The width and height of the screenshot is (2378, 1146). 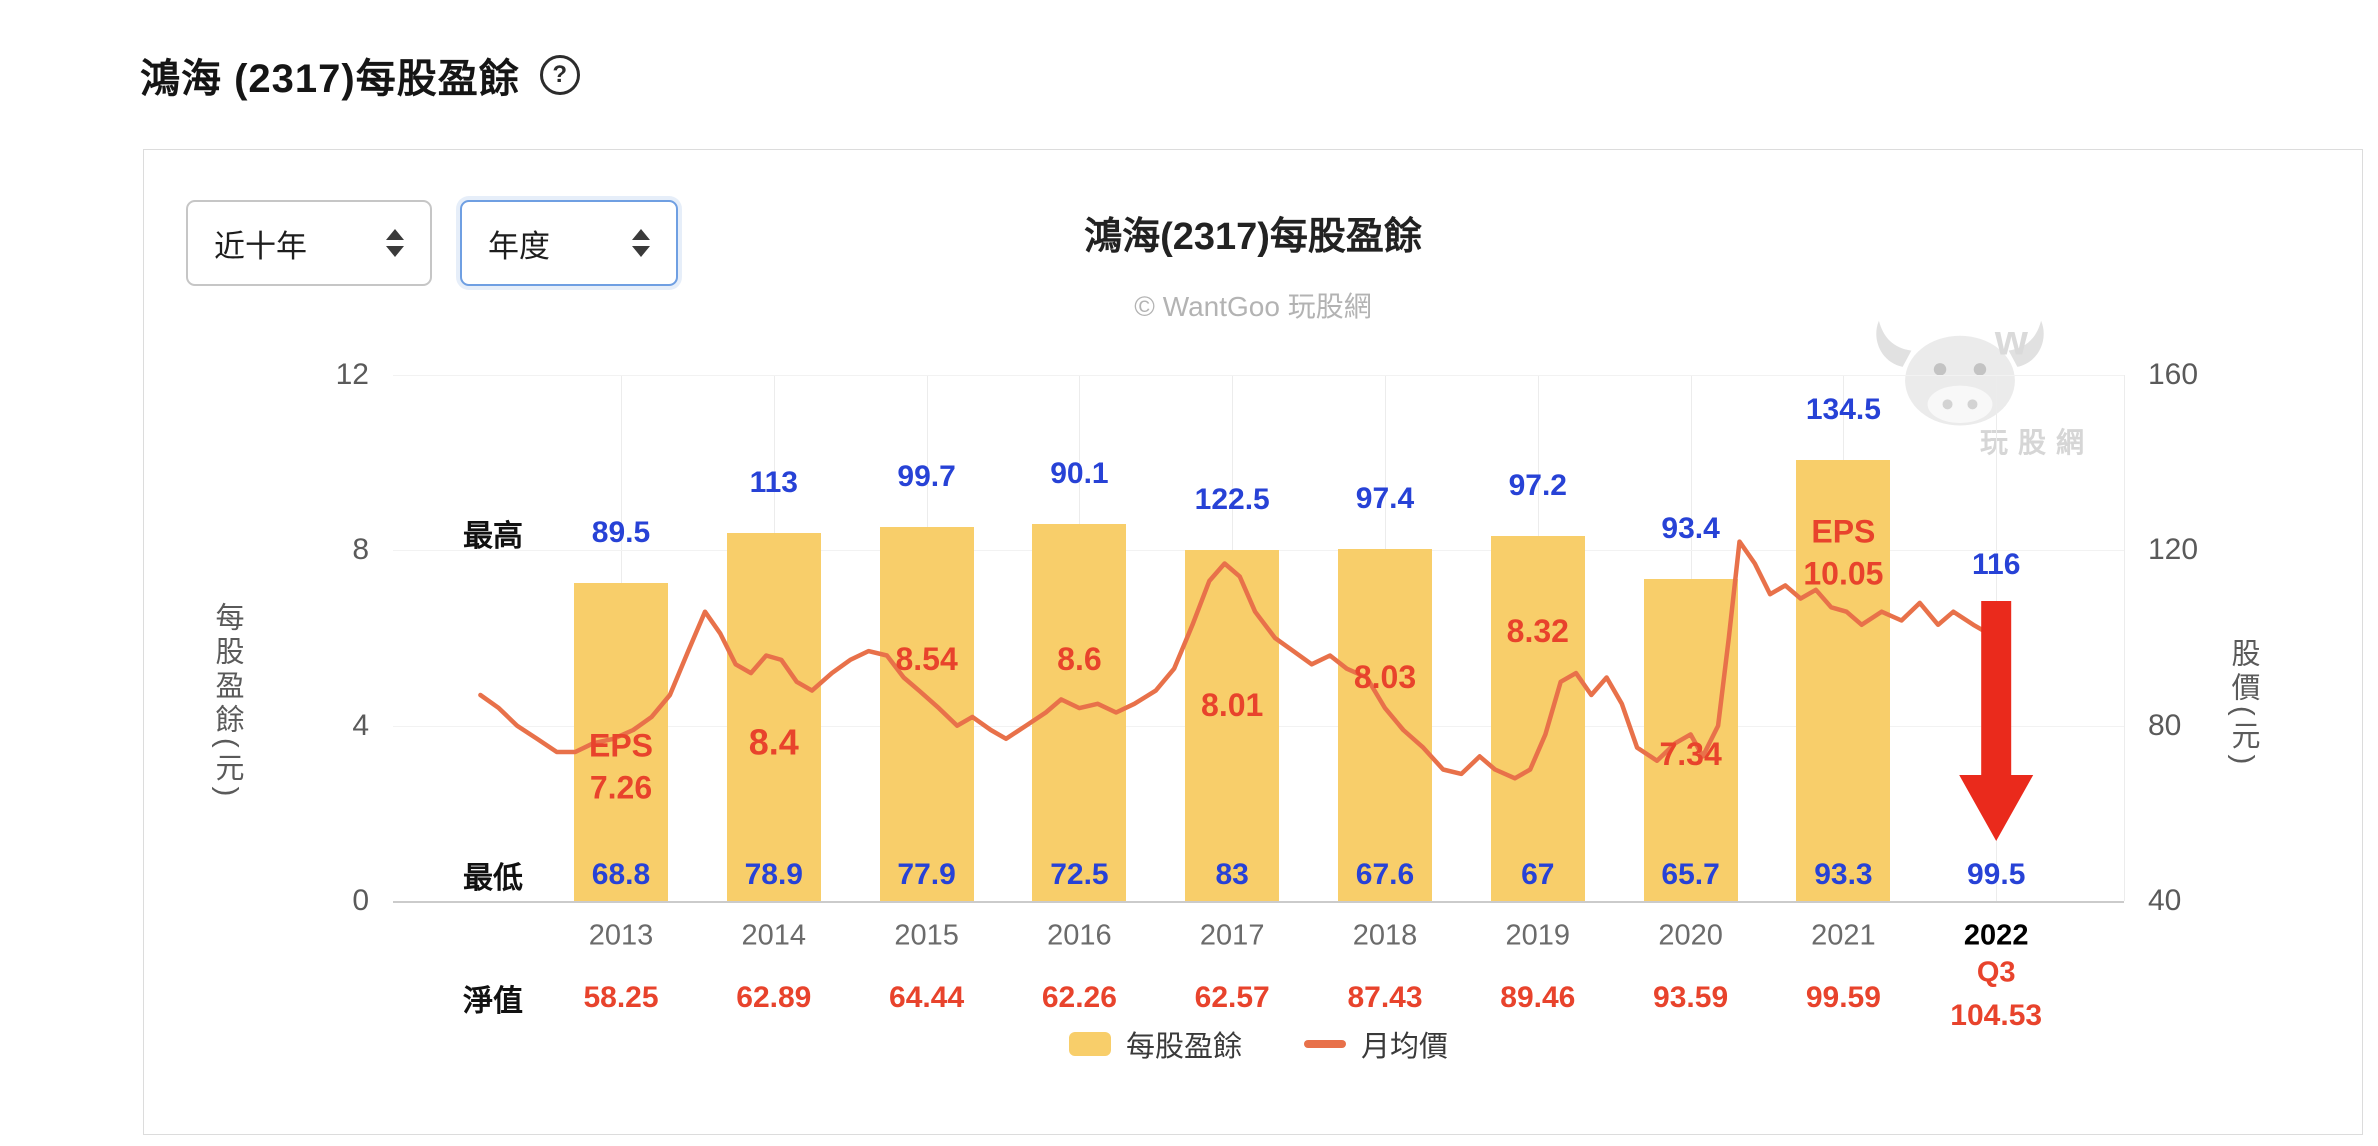 I want to click on high-price-label: 97.4, so click(x=1385, y=499).